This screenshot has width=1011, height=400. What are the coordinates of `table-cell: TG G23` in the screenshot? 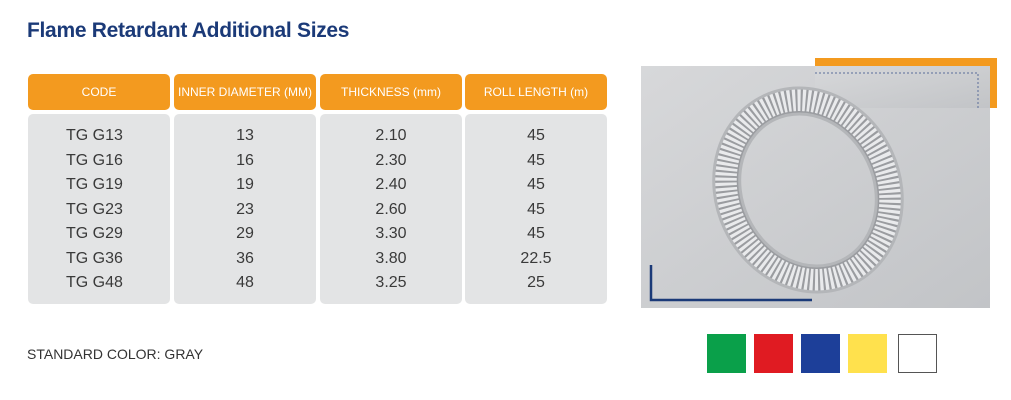 It's located at (94, 209).